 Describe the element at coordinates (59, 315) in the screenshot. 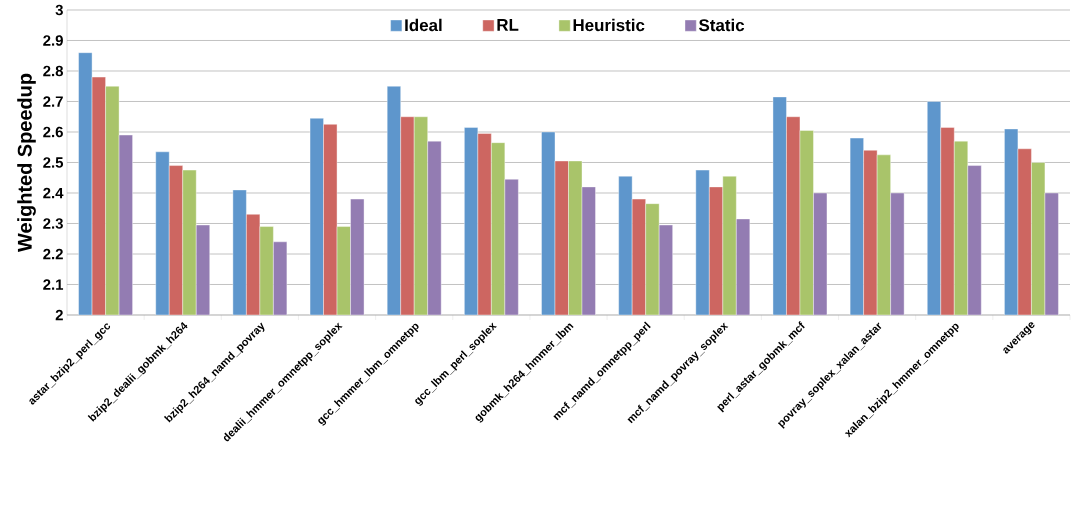

I see `y-tick-label: 2` at that location.